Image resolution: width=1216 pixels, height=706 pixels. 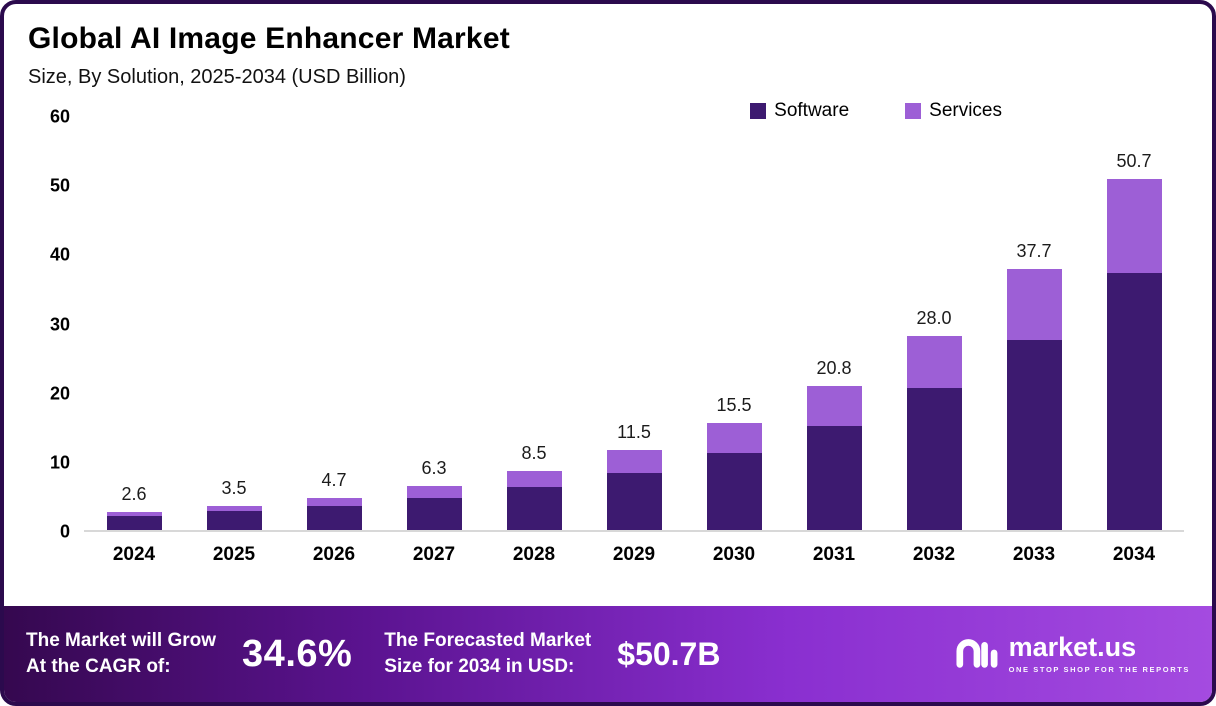 I want to click on y-axis: 0 10 20 30 40 50 60, so click(x=58, y=324).